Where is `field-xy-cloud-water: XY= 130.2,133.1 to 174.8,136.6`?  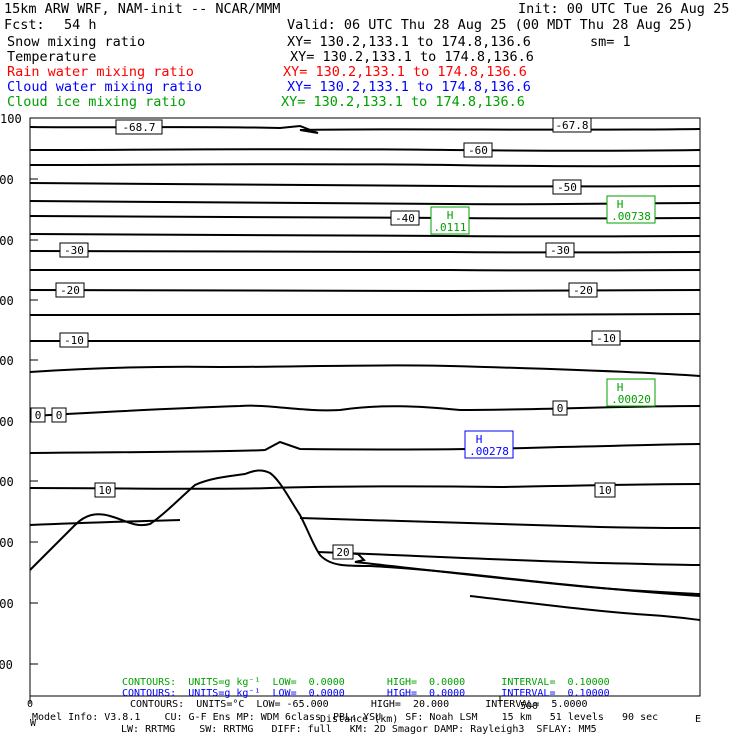
field-xy-cloud-water: XY= 130.2,133.1 to 174.8,136.6 is located at coordinates (409, 87).